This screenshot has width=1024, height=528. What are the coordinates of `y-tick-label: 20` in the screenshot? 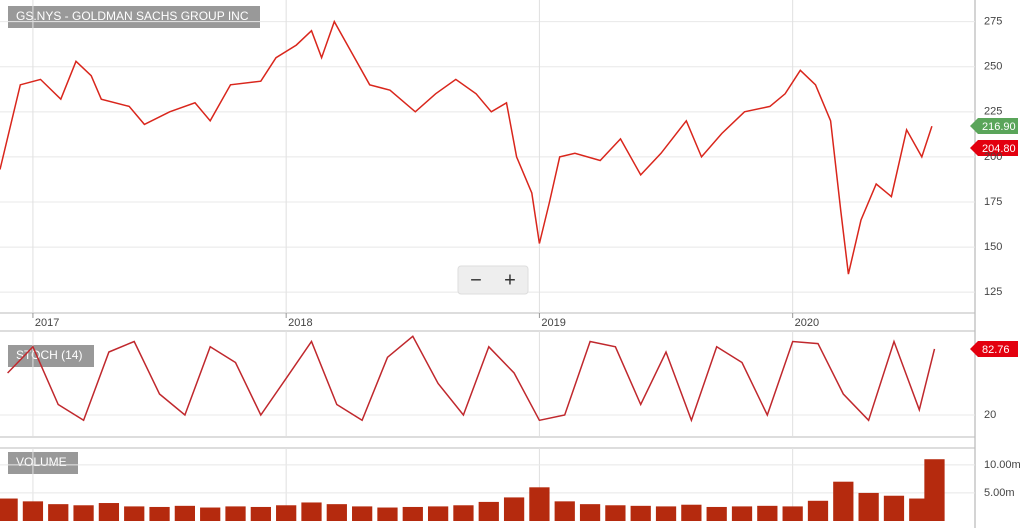 It's located at (990, 415).